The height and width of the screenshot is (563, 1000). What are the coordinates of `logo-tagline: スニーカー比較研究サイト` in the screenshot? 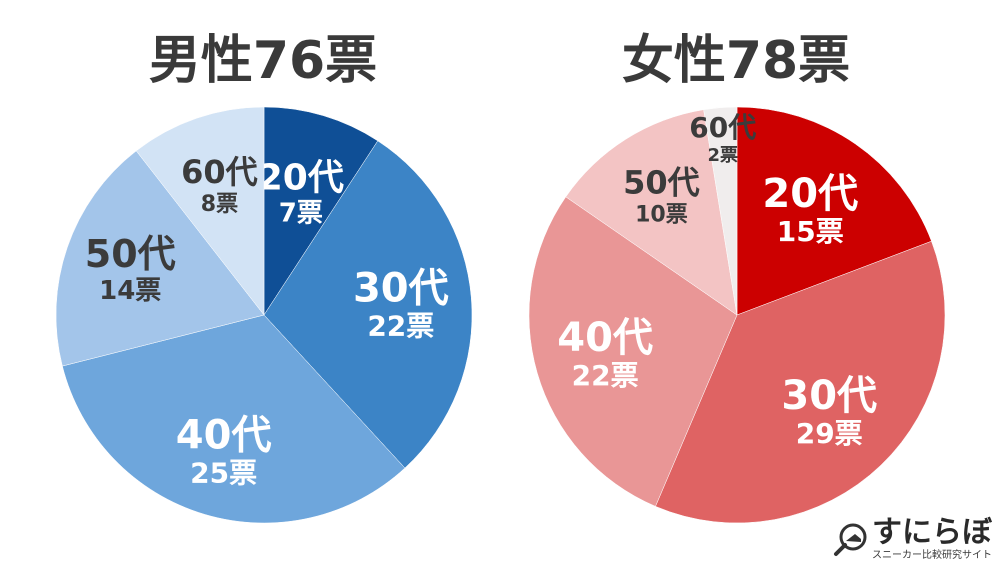 It's located at (932, 554).